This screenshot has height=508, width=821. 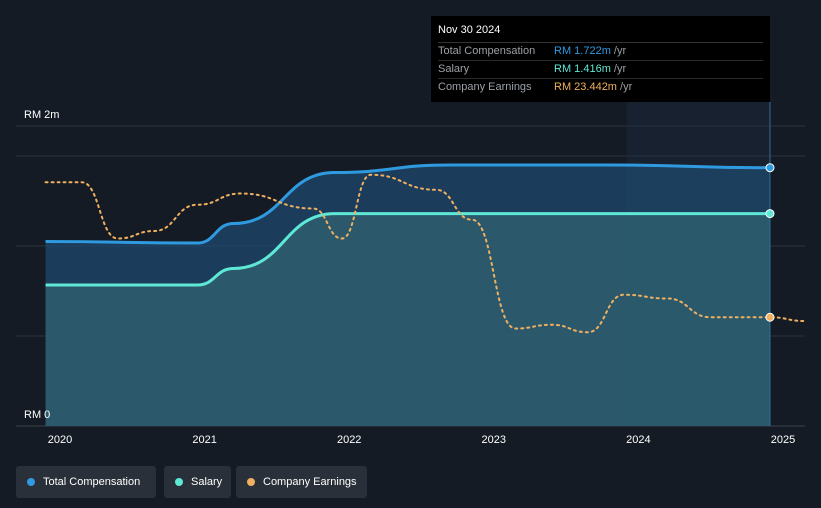 I want to click on legend-salary: Salary, so click(x=197, y=482).